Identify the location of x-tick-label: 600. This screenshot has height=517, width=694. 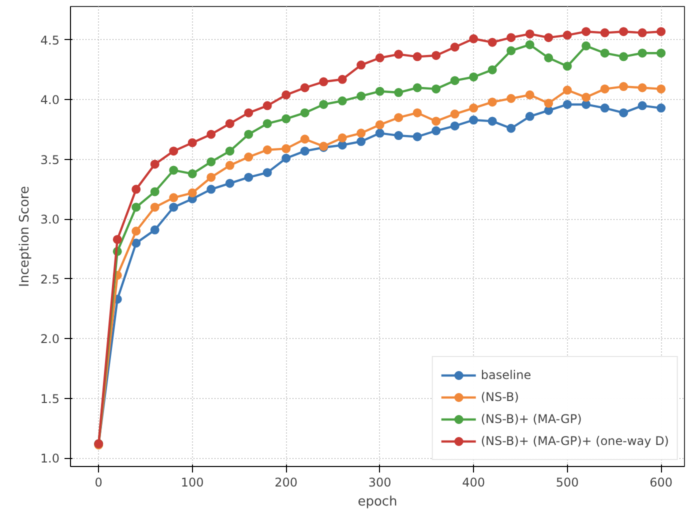
(661, 483).